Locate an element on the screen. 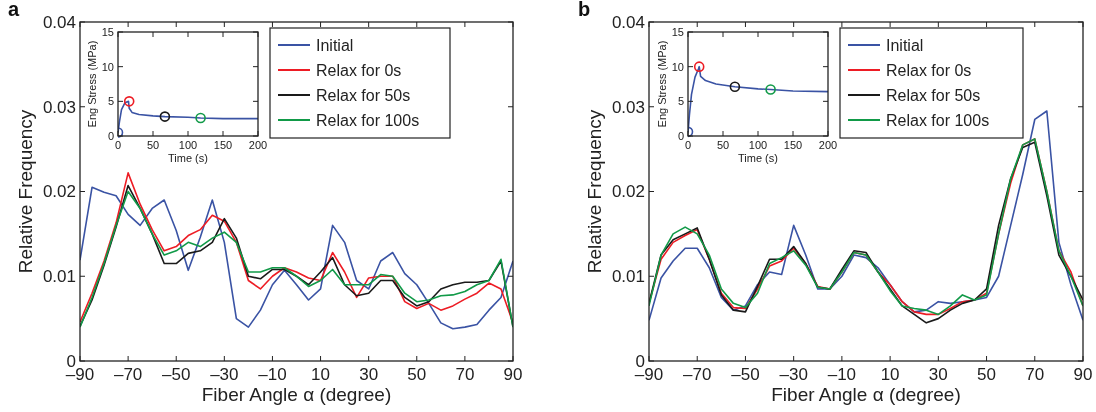 This screenshot has height=412, width=1096. chart-title: a is located at coordinates (14, 10).